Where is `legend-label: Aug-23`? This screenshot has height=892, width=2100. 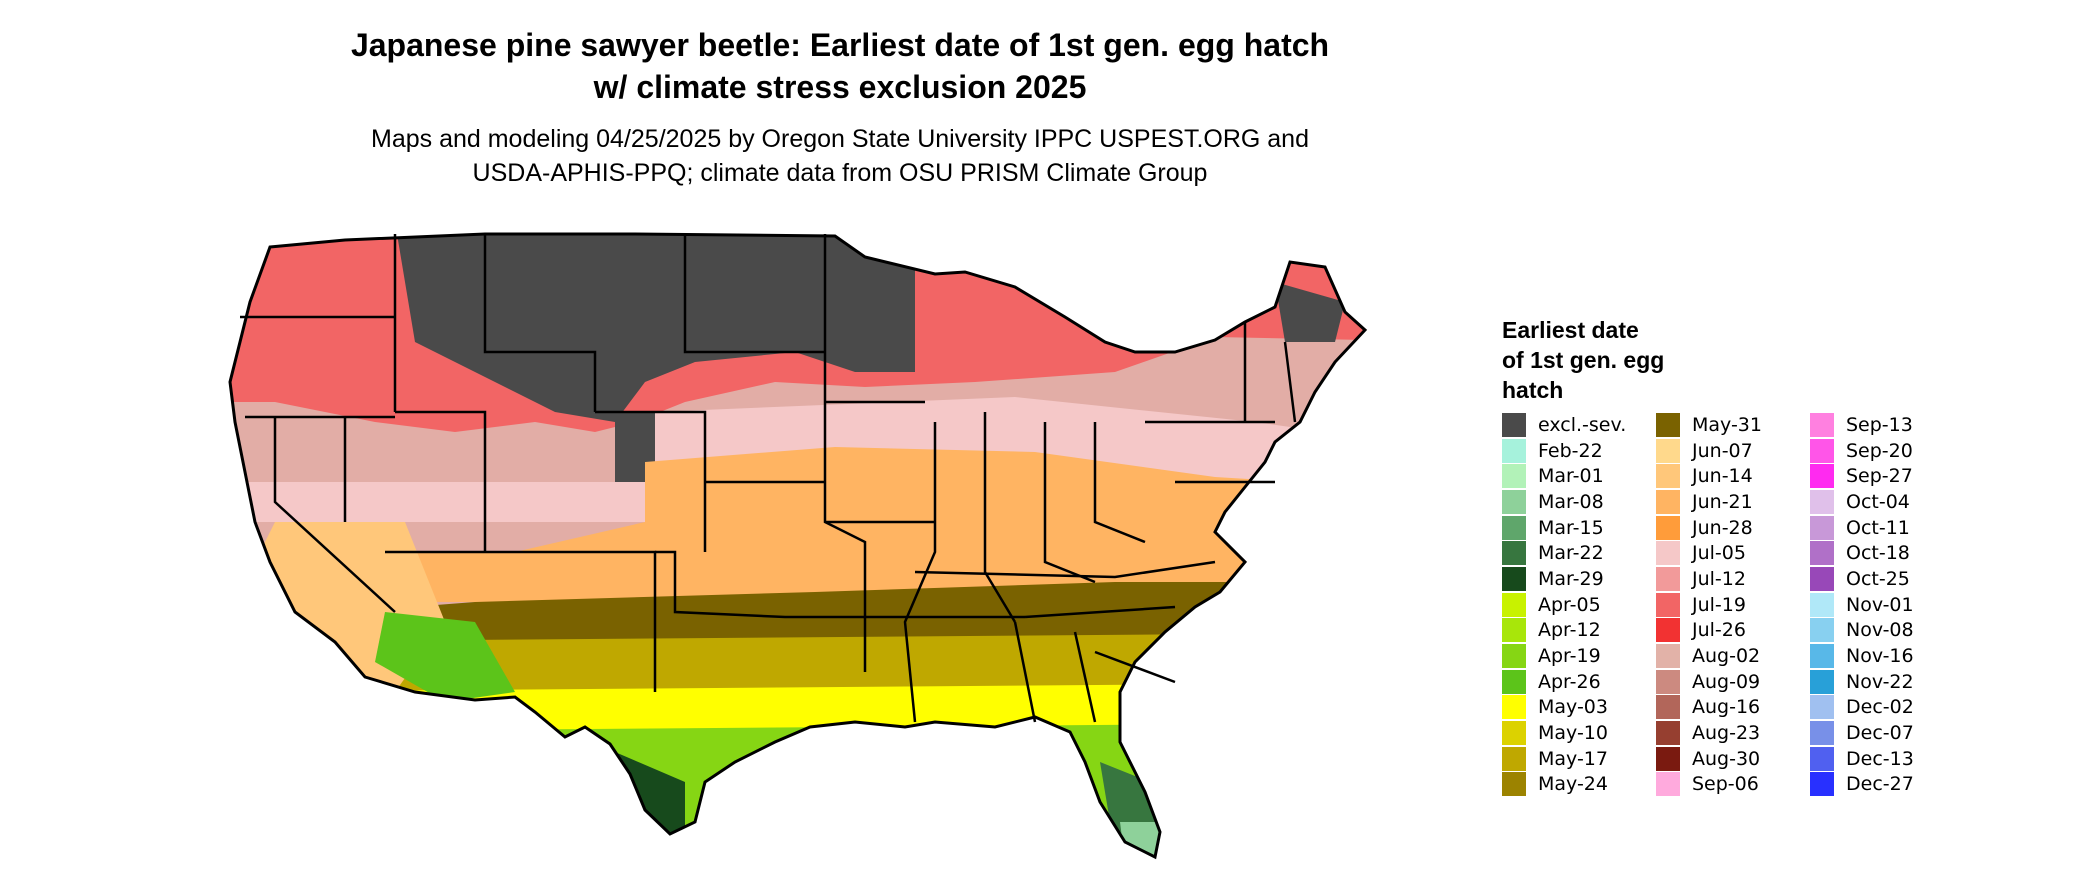
legend-label: Aug-23 is located at coordinates (1726, 733).